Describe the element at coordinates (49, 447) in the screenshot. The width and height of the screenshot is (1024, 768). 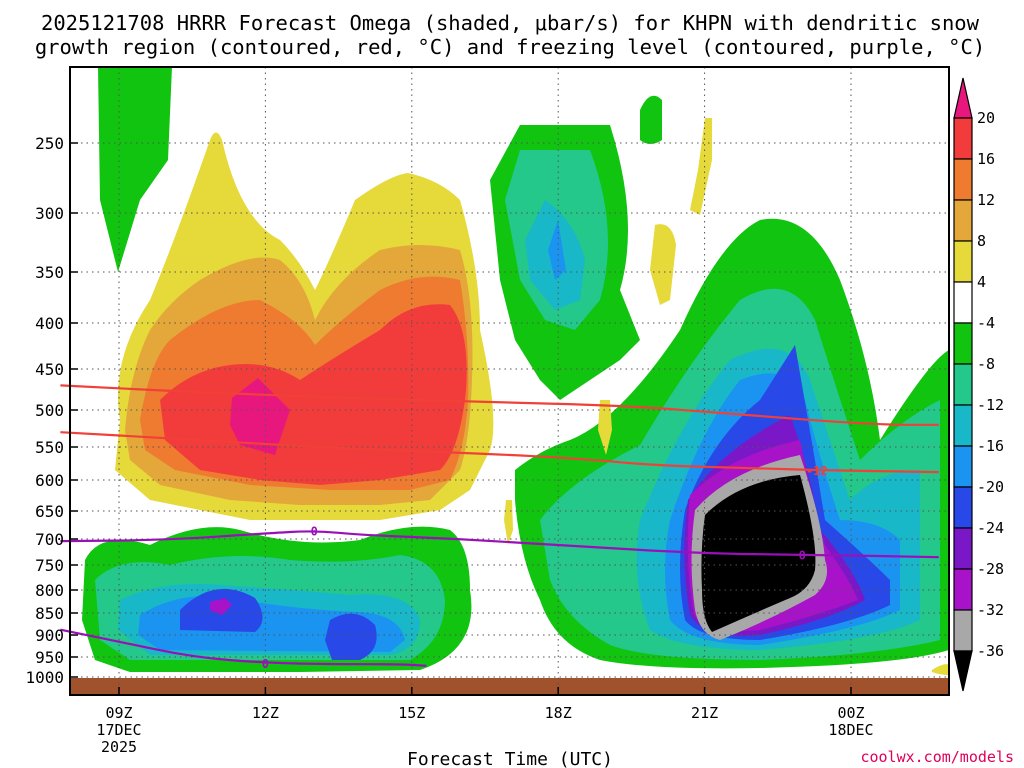
I see `y-tick-label-550: 550` at that location.